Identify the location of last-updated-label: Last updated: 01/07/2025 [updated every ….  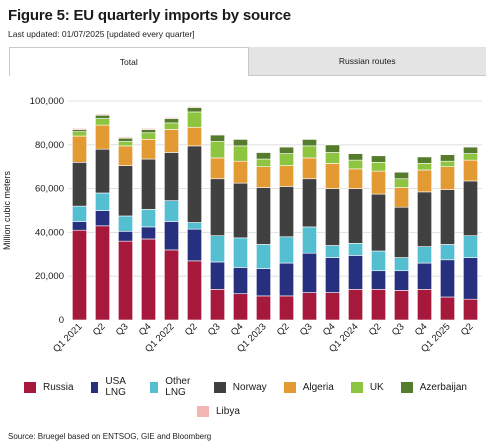
(101, 34).